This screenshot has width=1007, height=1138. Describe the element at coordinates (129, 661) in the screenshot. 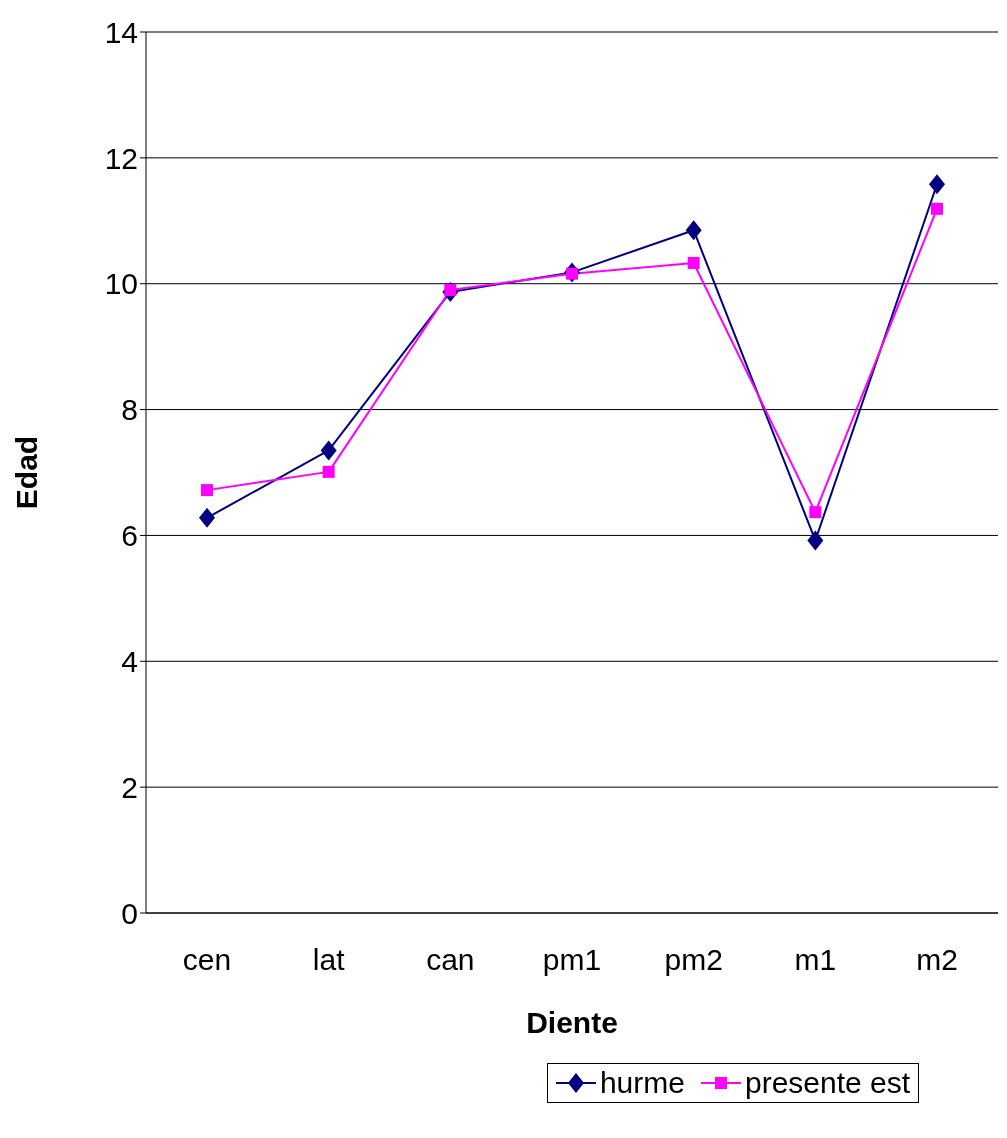

I see `y-tick-label: 4` at that location.